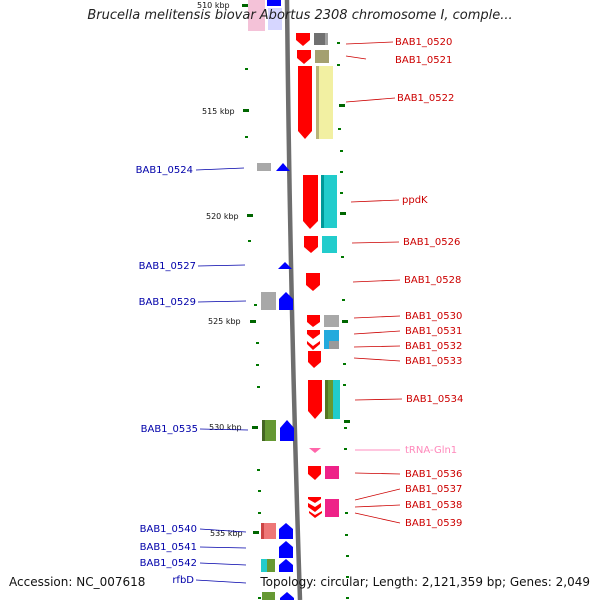  I want to click on feature-bab1-0532-cds, so click(331, 345).